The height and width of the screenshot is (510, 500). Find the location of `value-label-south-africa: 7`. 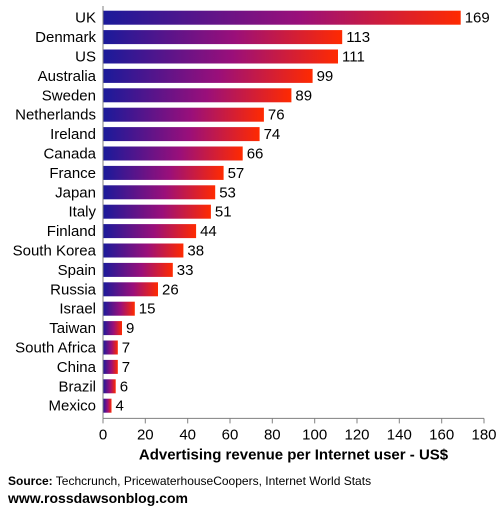

value-label-south-africa: 7 is located at coordinates (126, 348).